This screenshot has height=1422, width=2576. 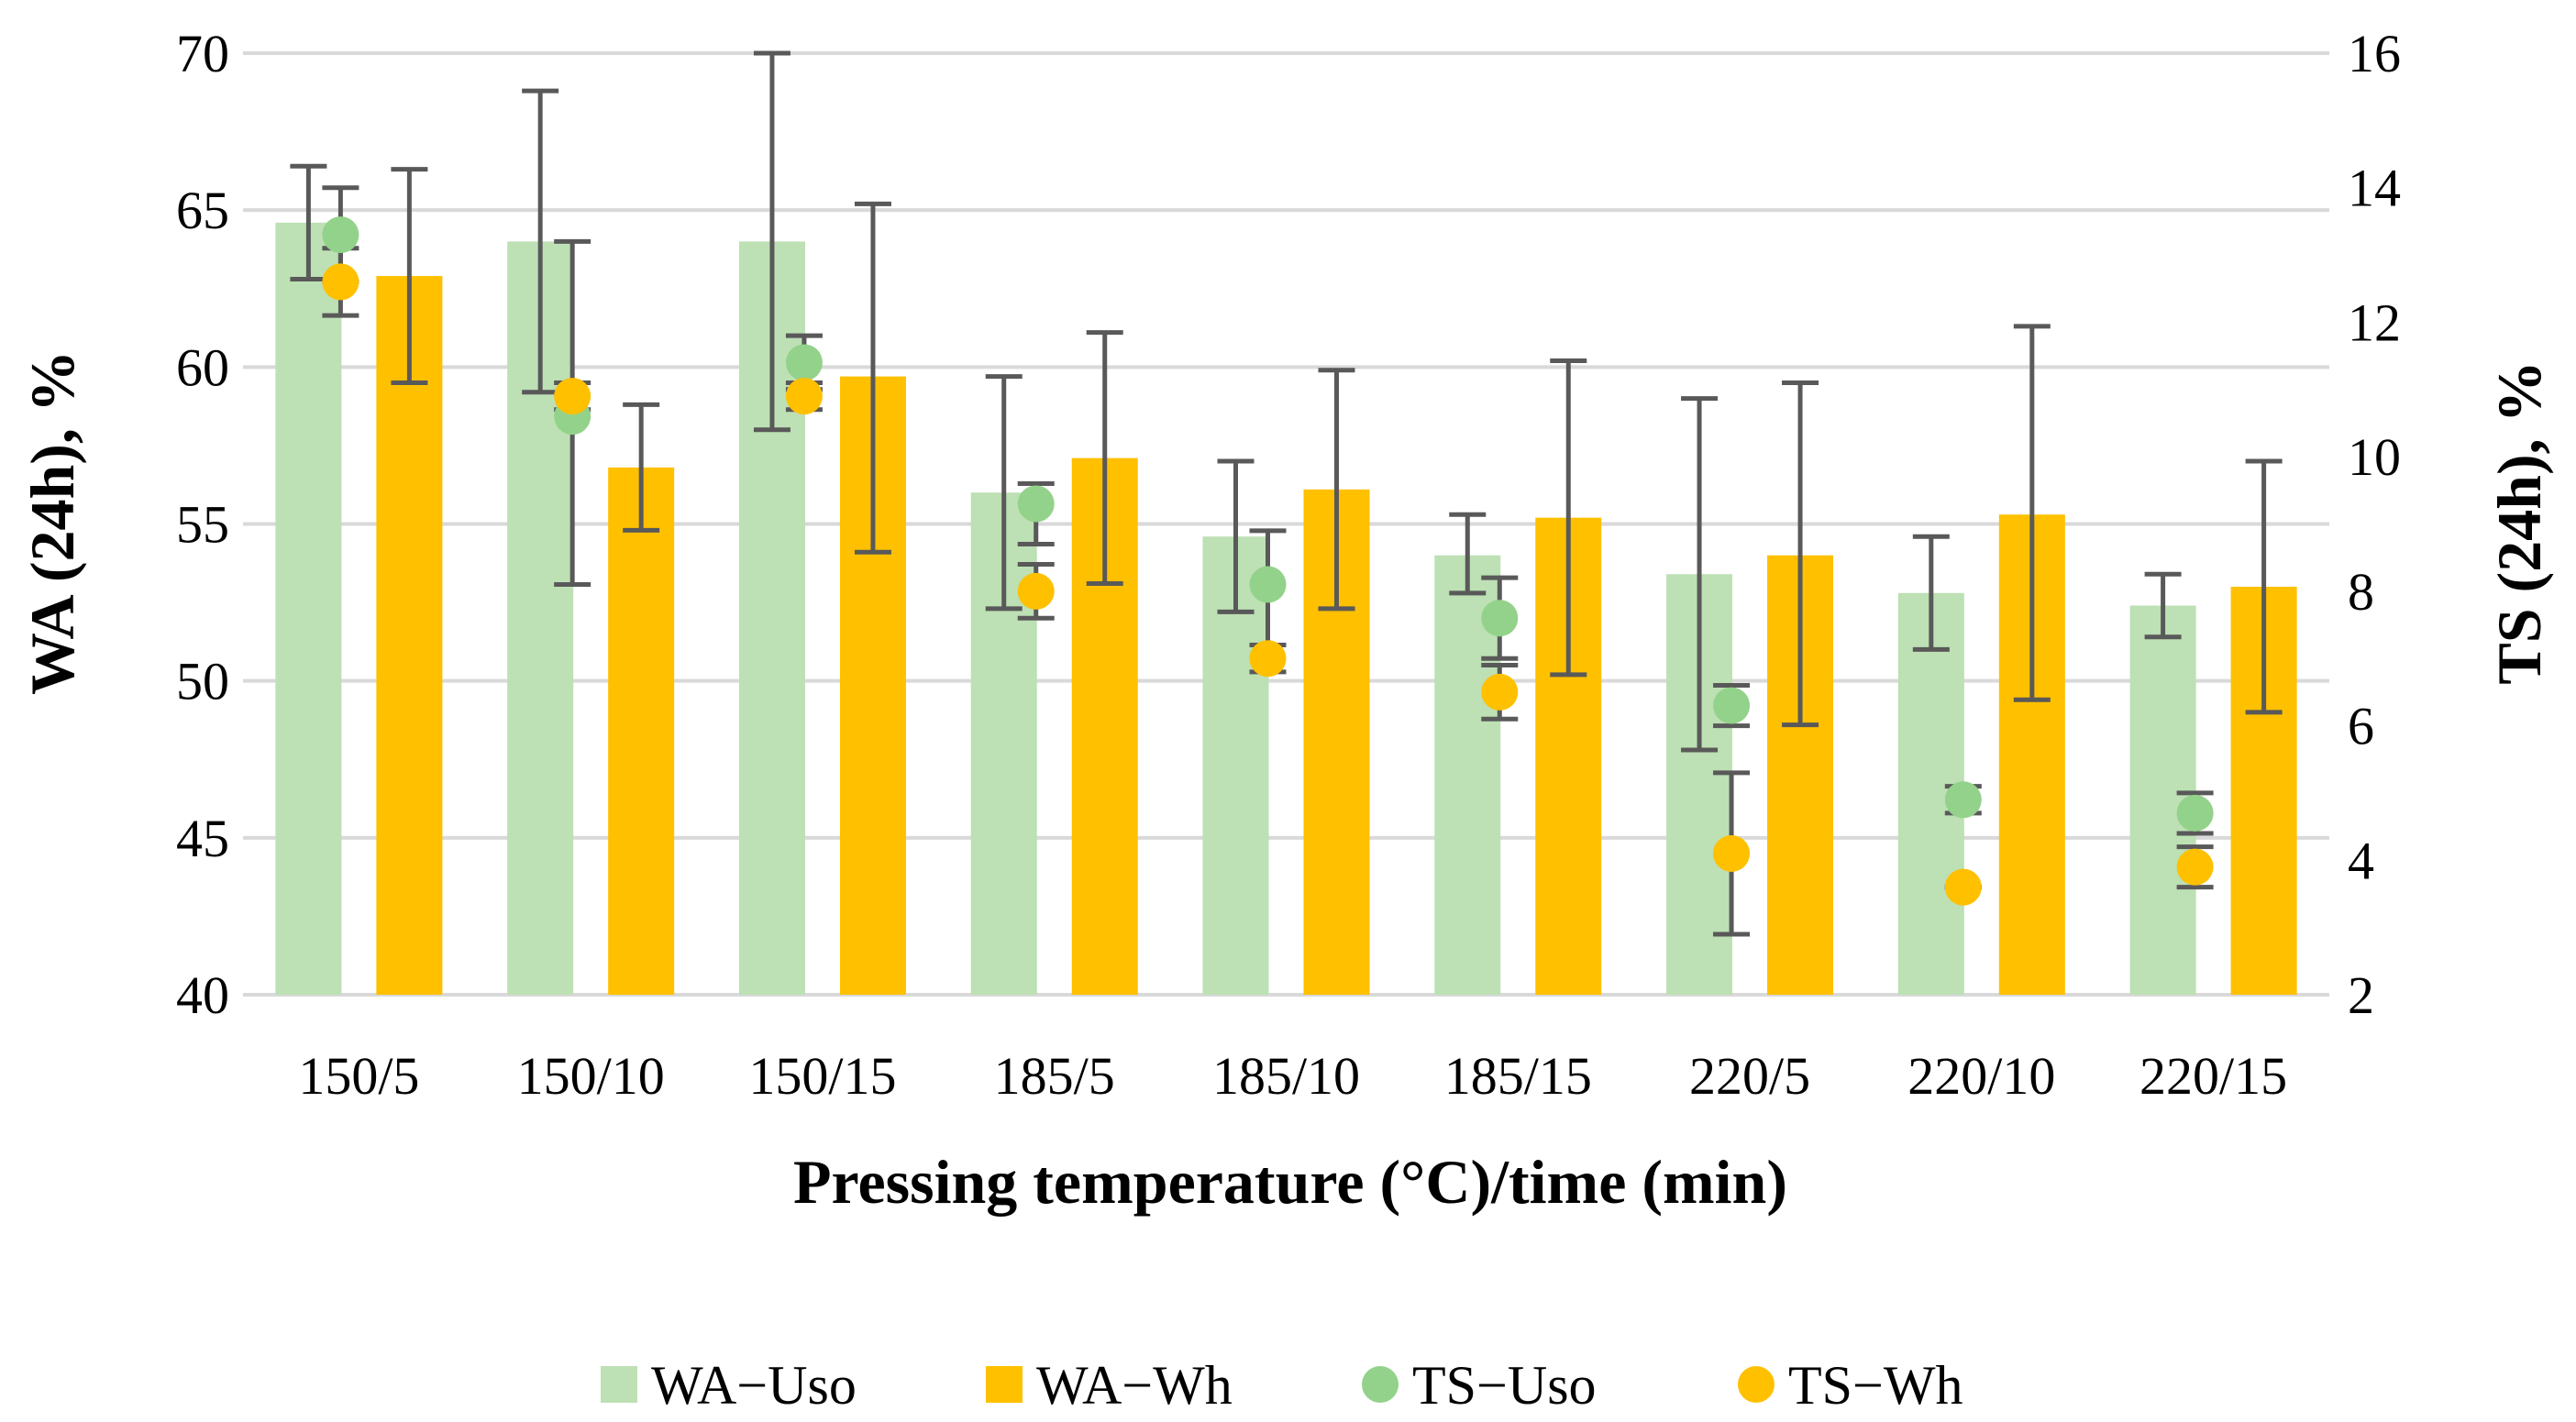 What do you see at coordinates (202, 53) in the screenshot?
I see `left-tick-label: 70` at bounding box center [202, 53].